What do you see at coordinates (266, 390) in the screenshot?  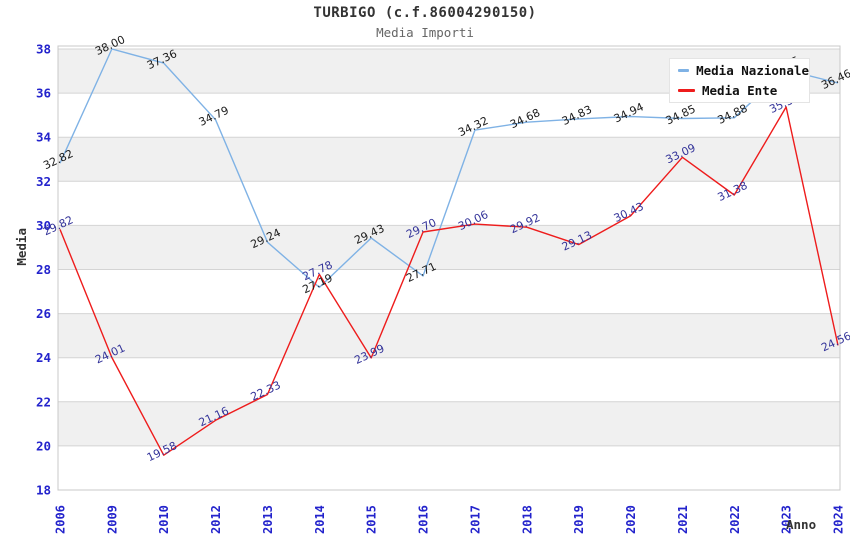 I see `ente-value-label: 22.33` at bounding box center [266, 390].